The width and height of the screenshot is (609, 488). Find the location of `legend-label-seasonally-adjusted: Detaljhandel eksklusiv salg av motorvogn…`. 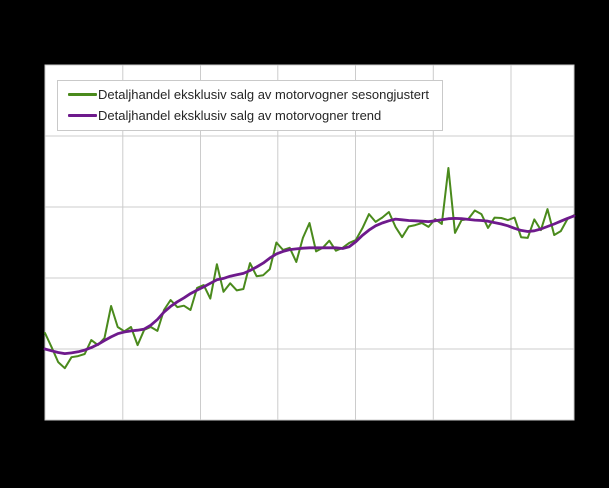

legend-label-seasonally-adjusted: Detaljhandel eksklusiv salg av motorvogn… is located at coordinates (263, 94).